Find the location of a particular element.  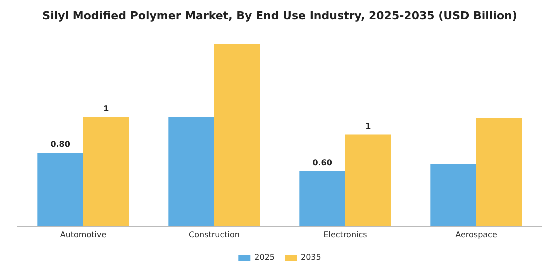

data-label: 0.60 is located at coordinates (322, 163).